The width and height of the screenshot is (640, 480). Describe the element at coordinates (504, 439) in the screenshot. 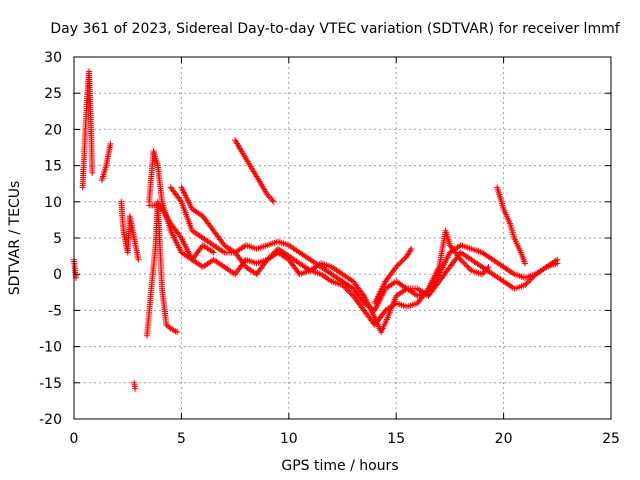

I see `x-tick-label: 20` at that location.